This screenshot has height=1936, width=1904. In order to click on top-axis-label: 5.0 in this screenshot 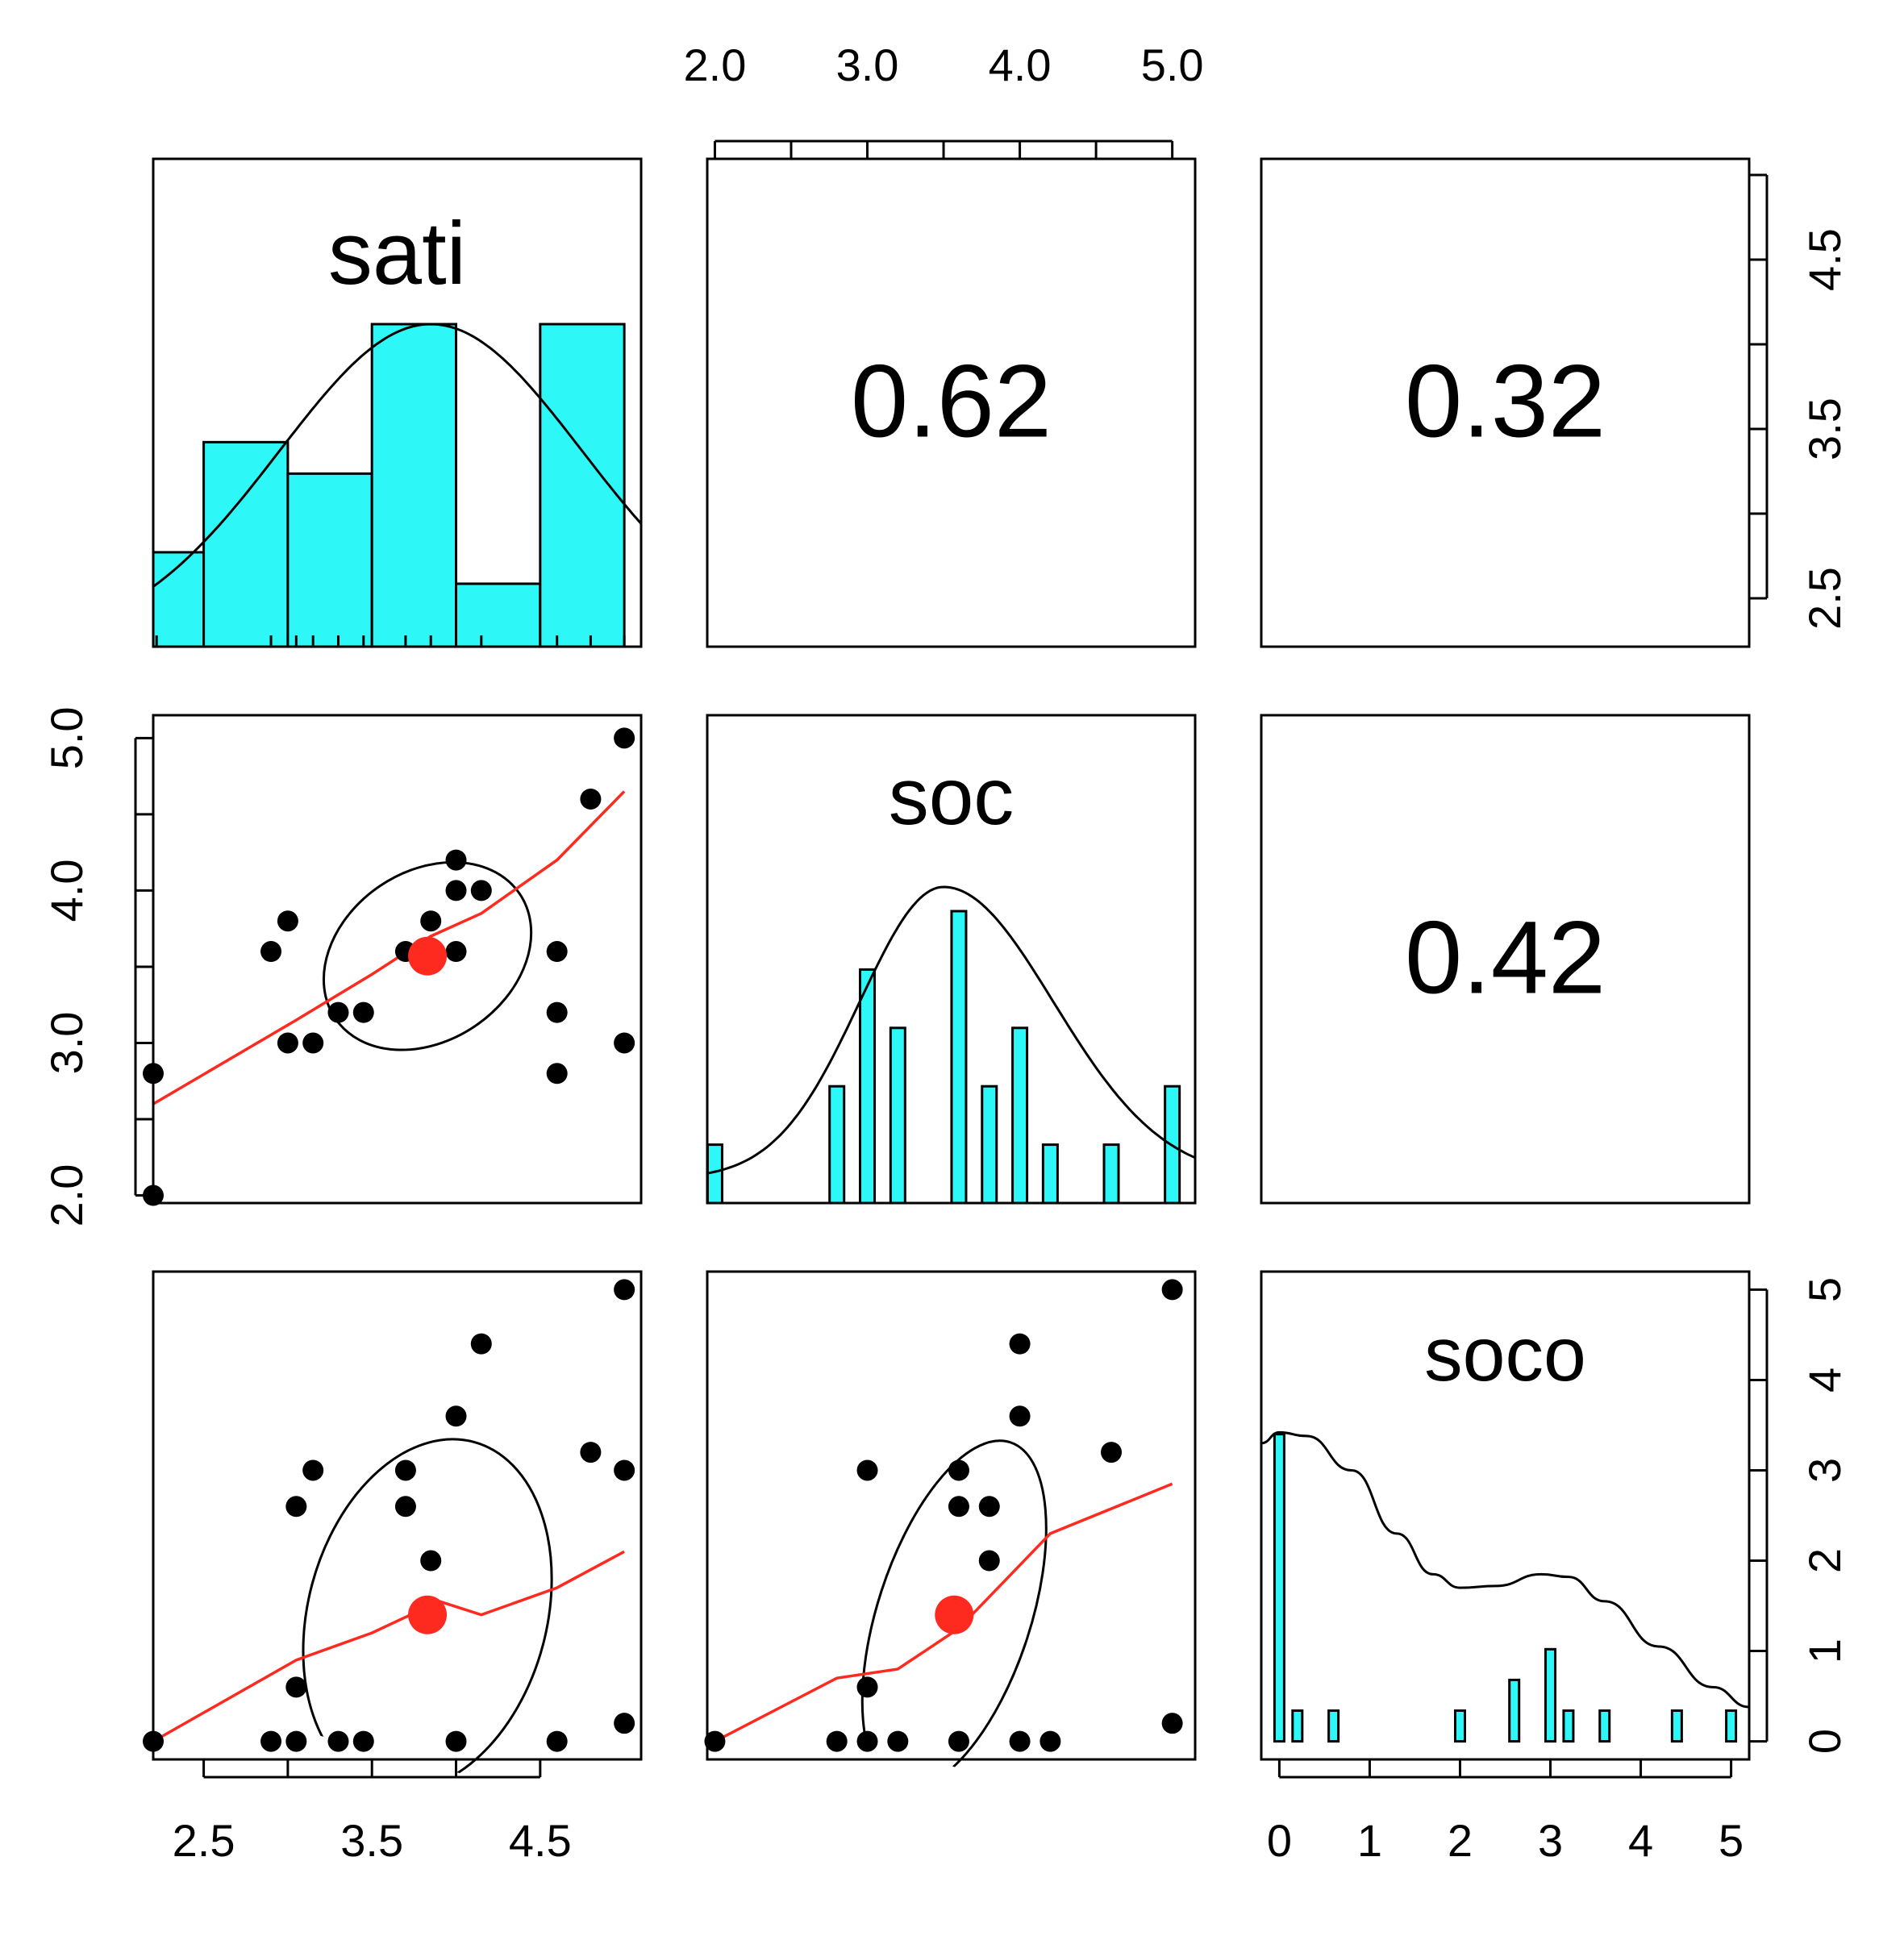, I will do `click(1172, 65)`.